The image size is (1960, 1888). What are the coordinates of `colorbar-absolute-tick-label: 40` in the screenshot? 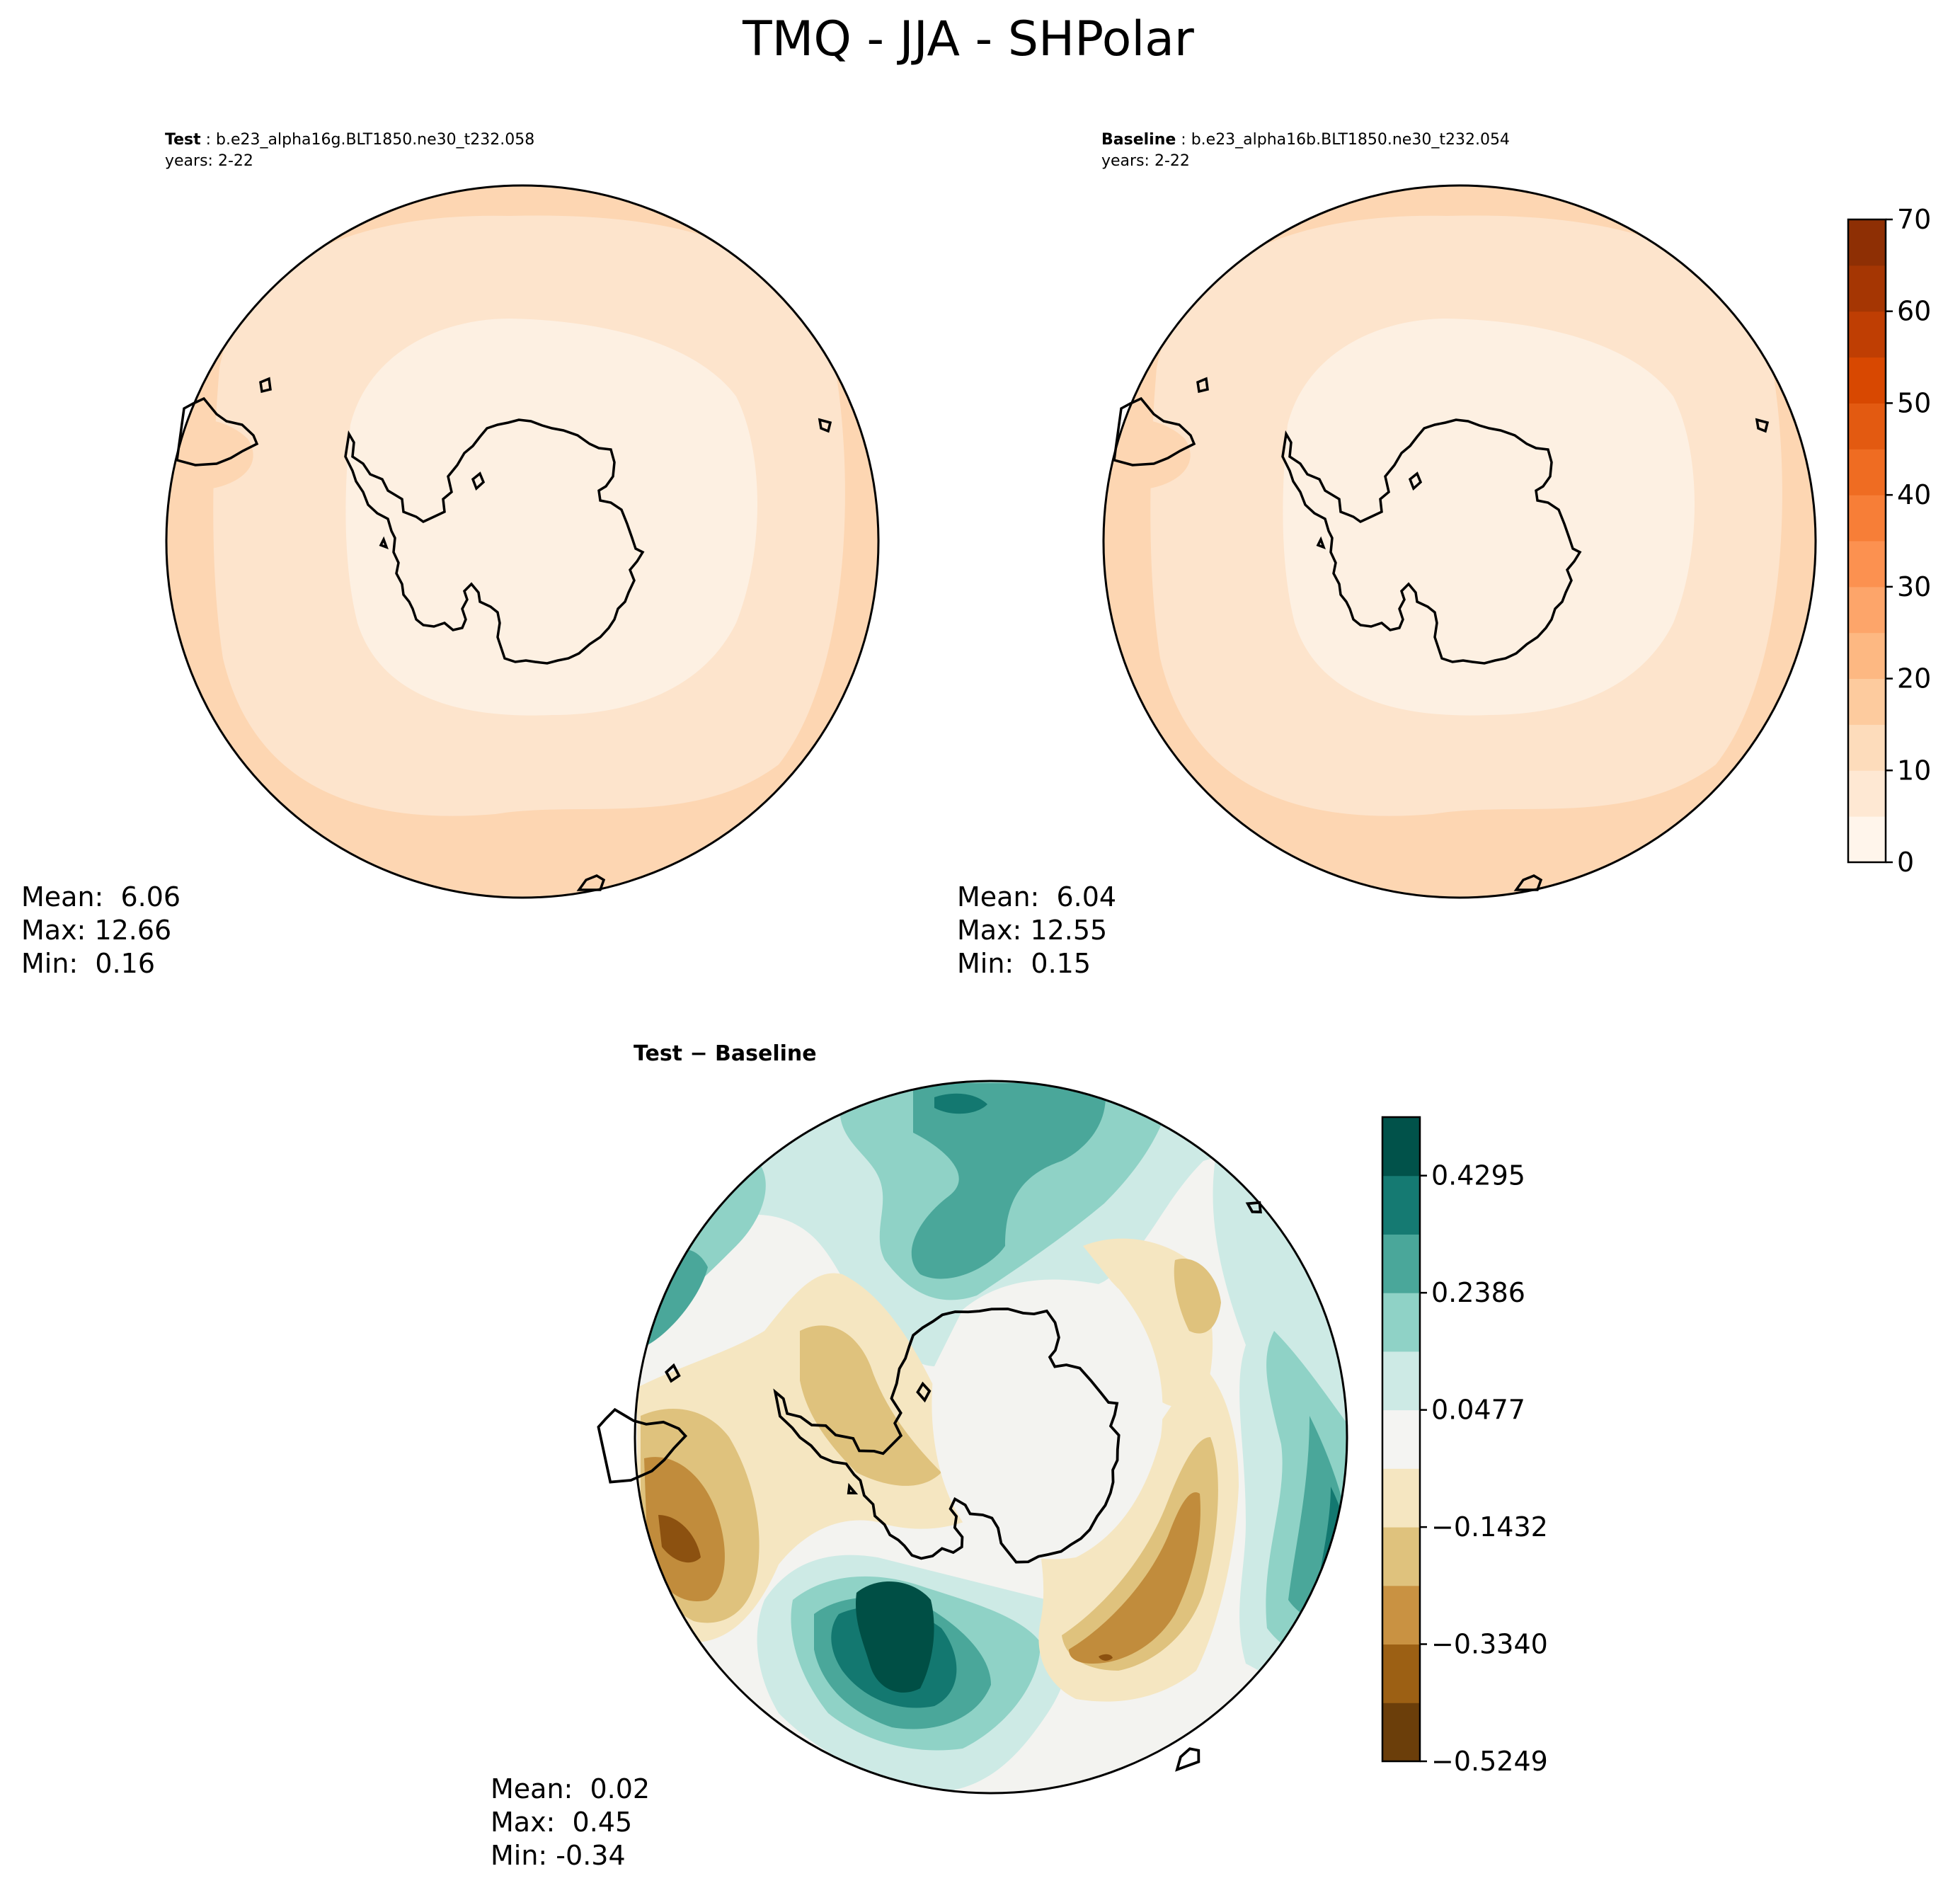 It's located at (1914, 494).